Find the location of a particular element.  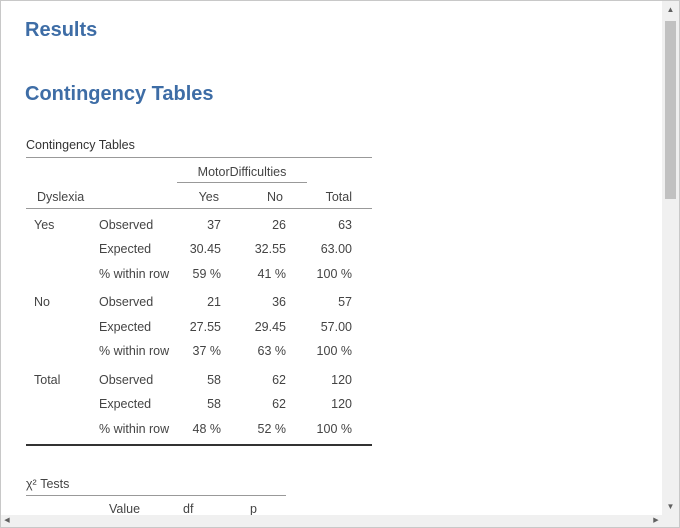

cell-total: 63 is located at coordinates (345, 225).